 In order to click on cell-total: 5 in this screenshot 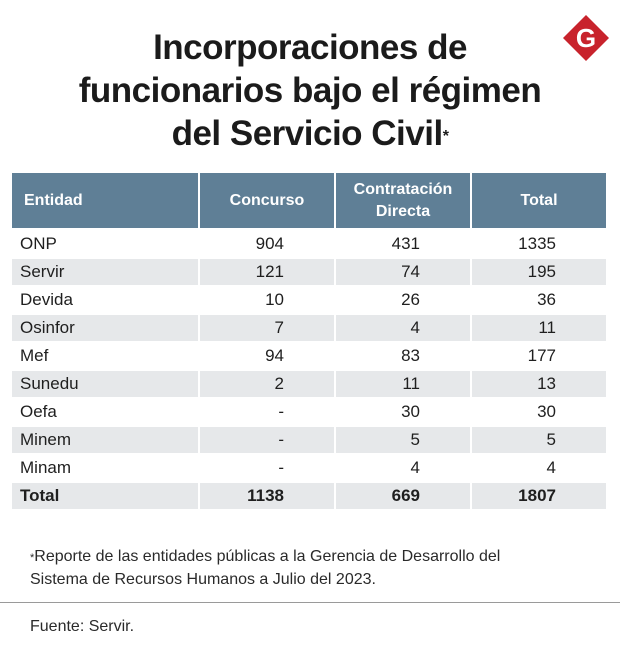, I will do `click(539, 441)`.